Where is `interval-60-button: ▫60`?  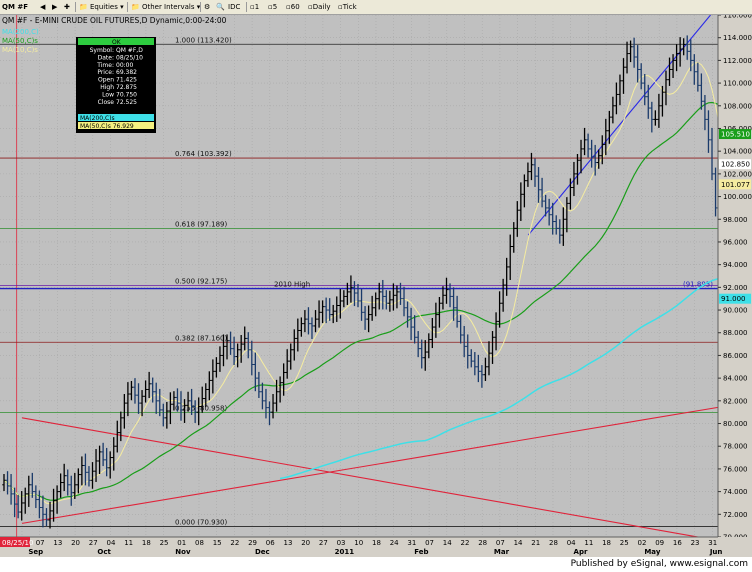
interval-60-button: ▫60 is located at coordinates (293, 7).